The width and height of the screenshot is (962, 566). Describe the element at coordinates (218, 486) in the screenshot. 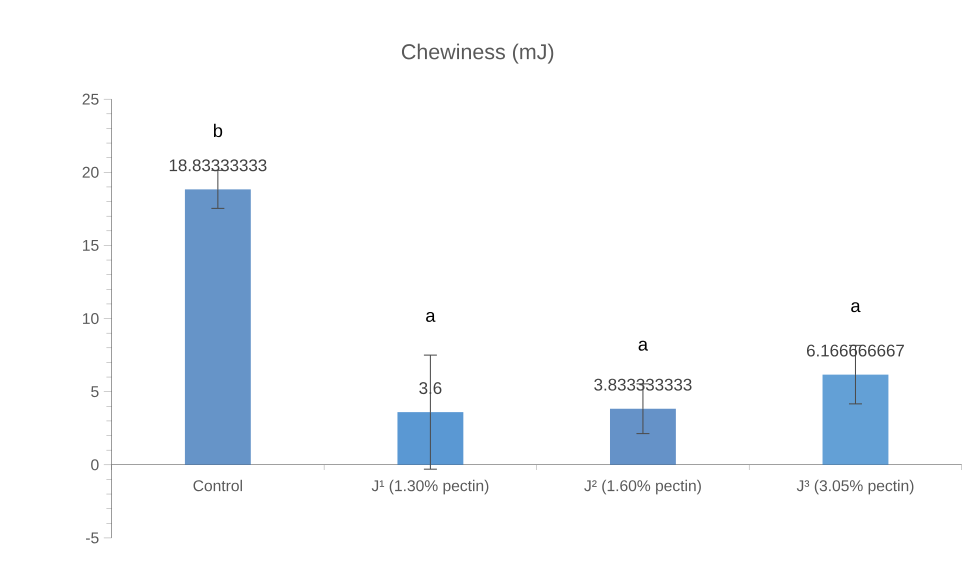

I see `x-tick-label: Control` at that location.